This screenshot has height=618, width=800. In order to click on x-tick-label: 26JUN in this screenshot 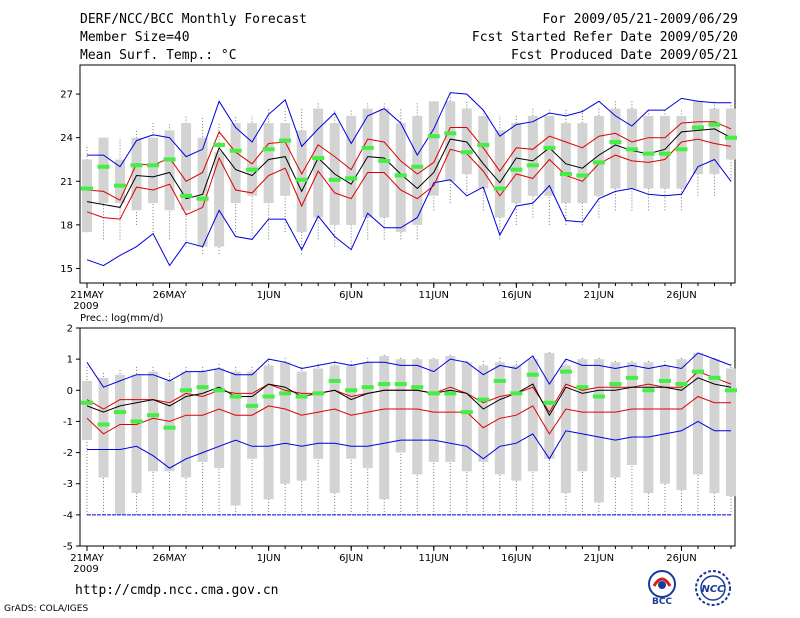, I will do `click(681, 295)`.